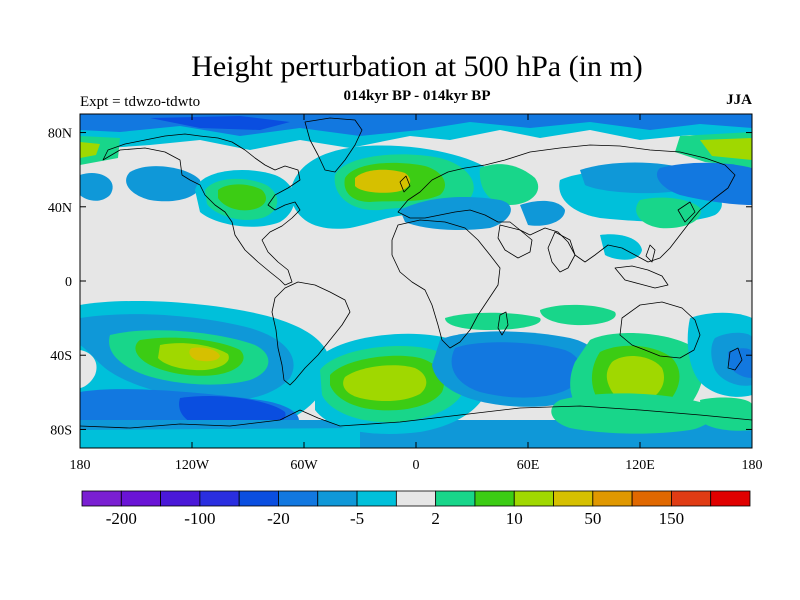 The image size is (800, 600). Describe the element at coordinates (416, 417) in the screenshot. I see `coast-antarctica` at that location.